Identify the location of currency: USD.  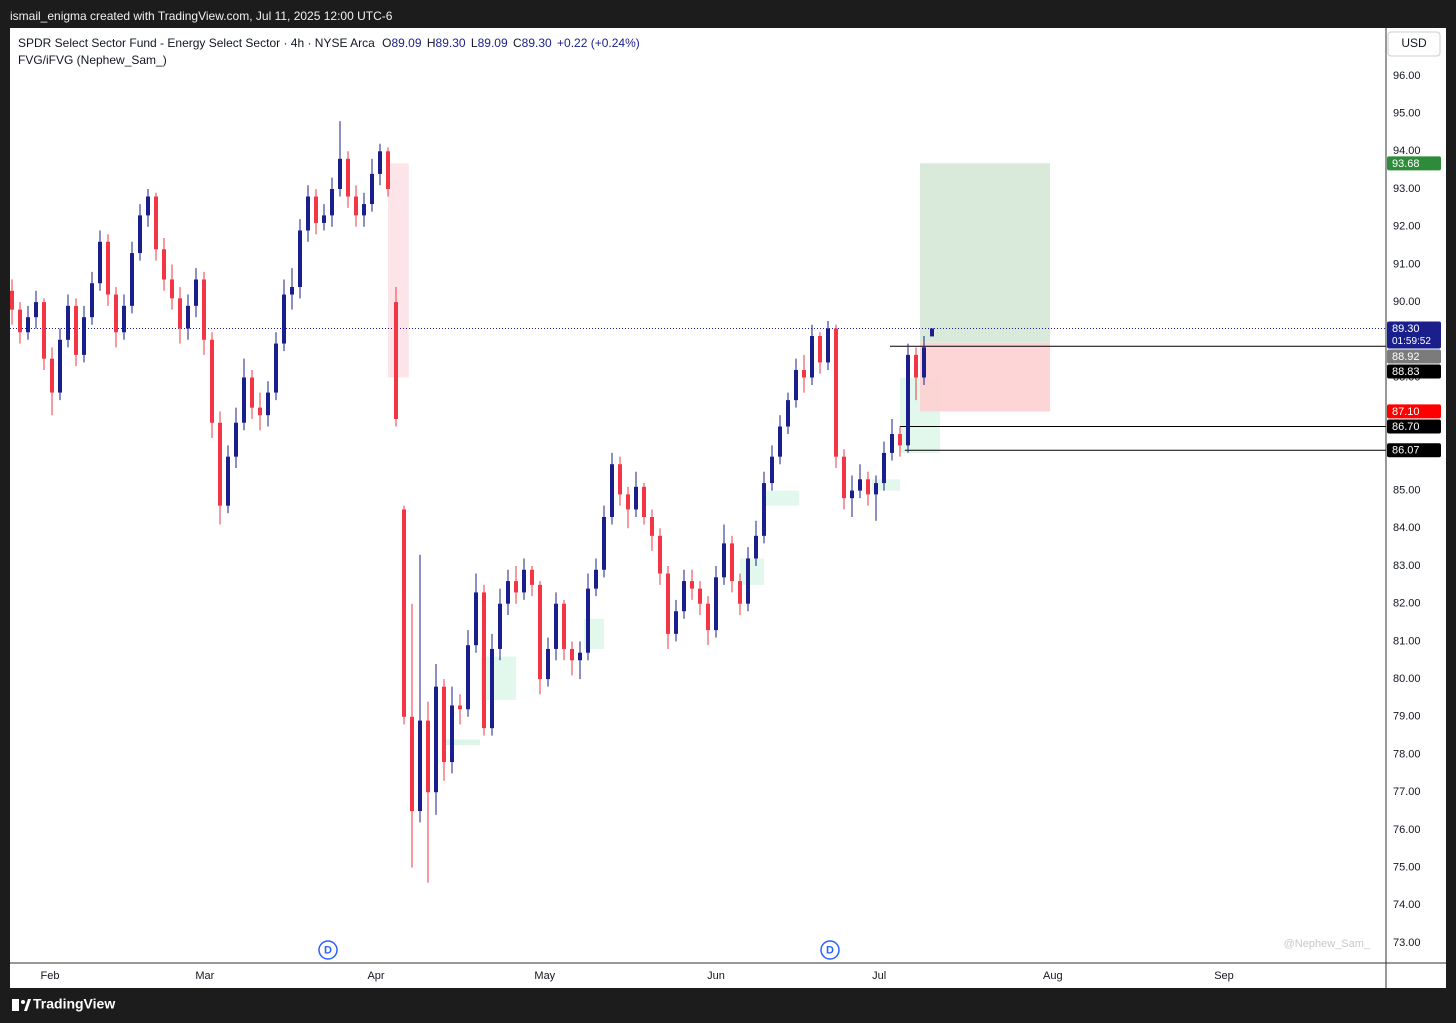
(1414, 43).